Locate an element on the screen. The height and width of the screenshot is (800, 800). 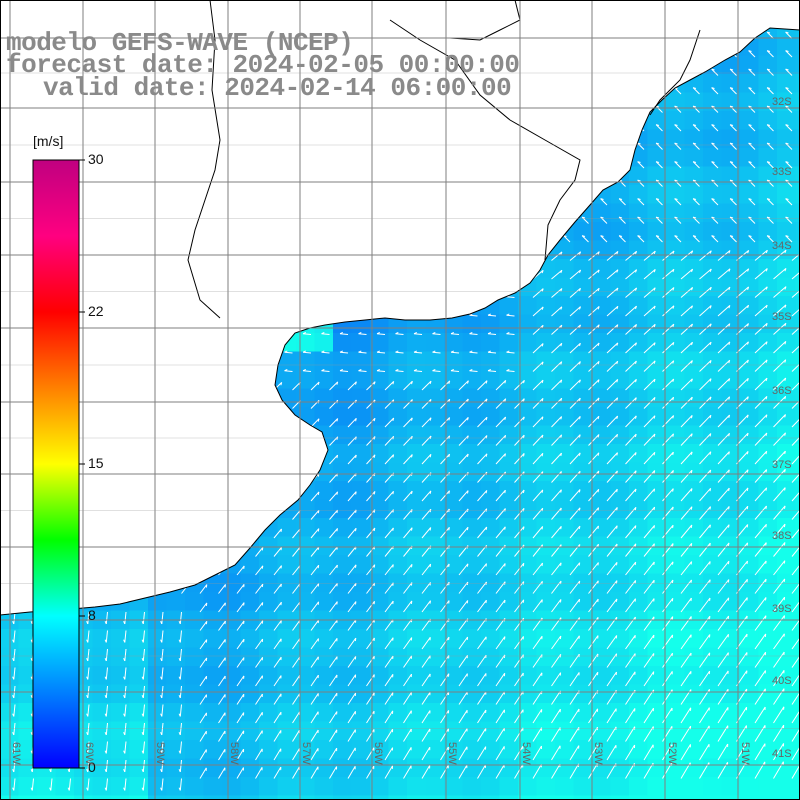
lat-label: 37S is located at coordinates (782, 465).